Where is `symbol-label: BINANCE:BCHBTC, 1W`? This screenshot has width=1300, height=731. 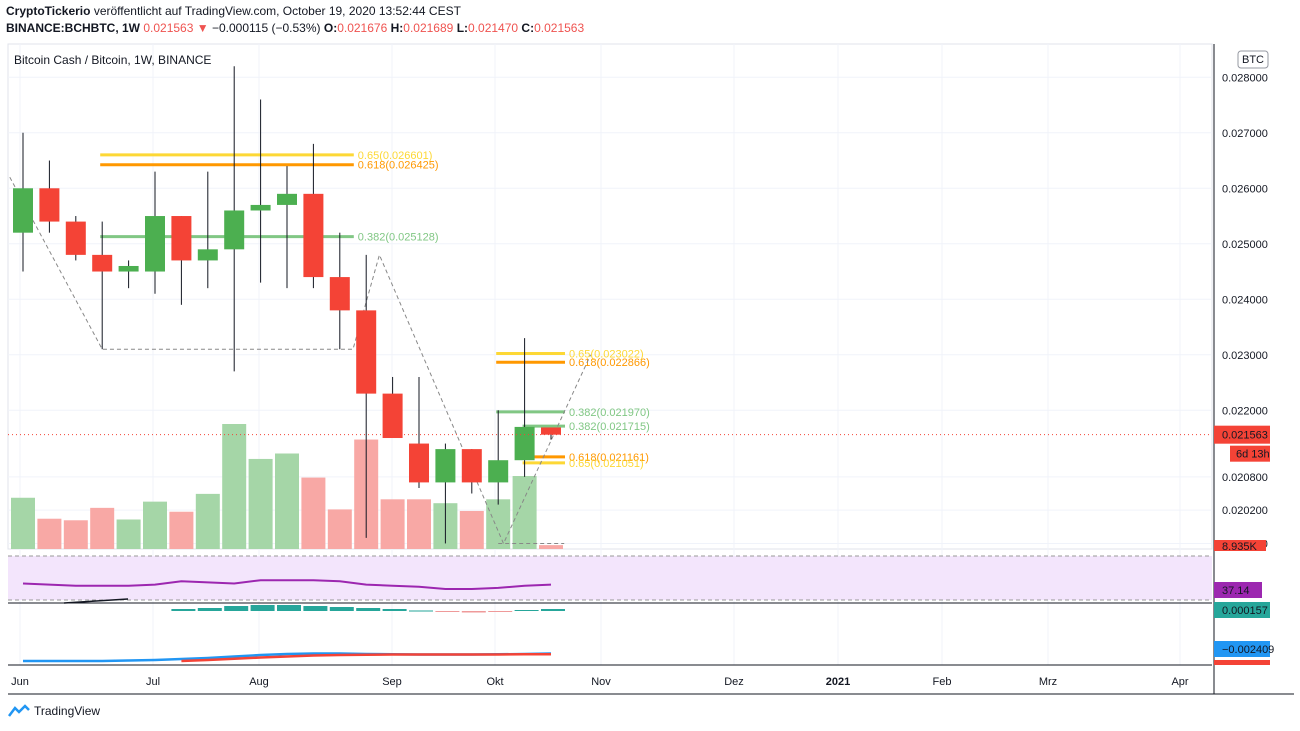
symbol-label: BINANCE:BCHBTC, 1W is located at coordinates (73, 28).